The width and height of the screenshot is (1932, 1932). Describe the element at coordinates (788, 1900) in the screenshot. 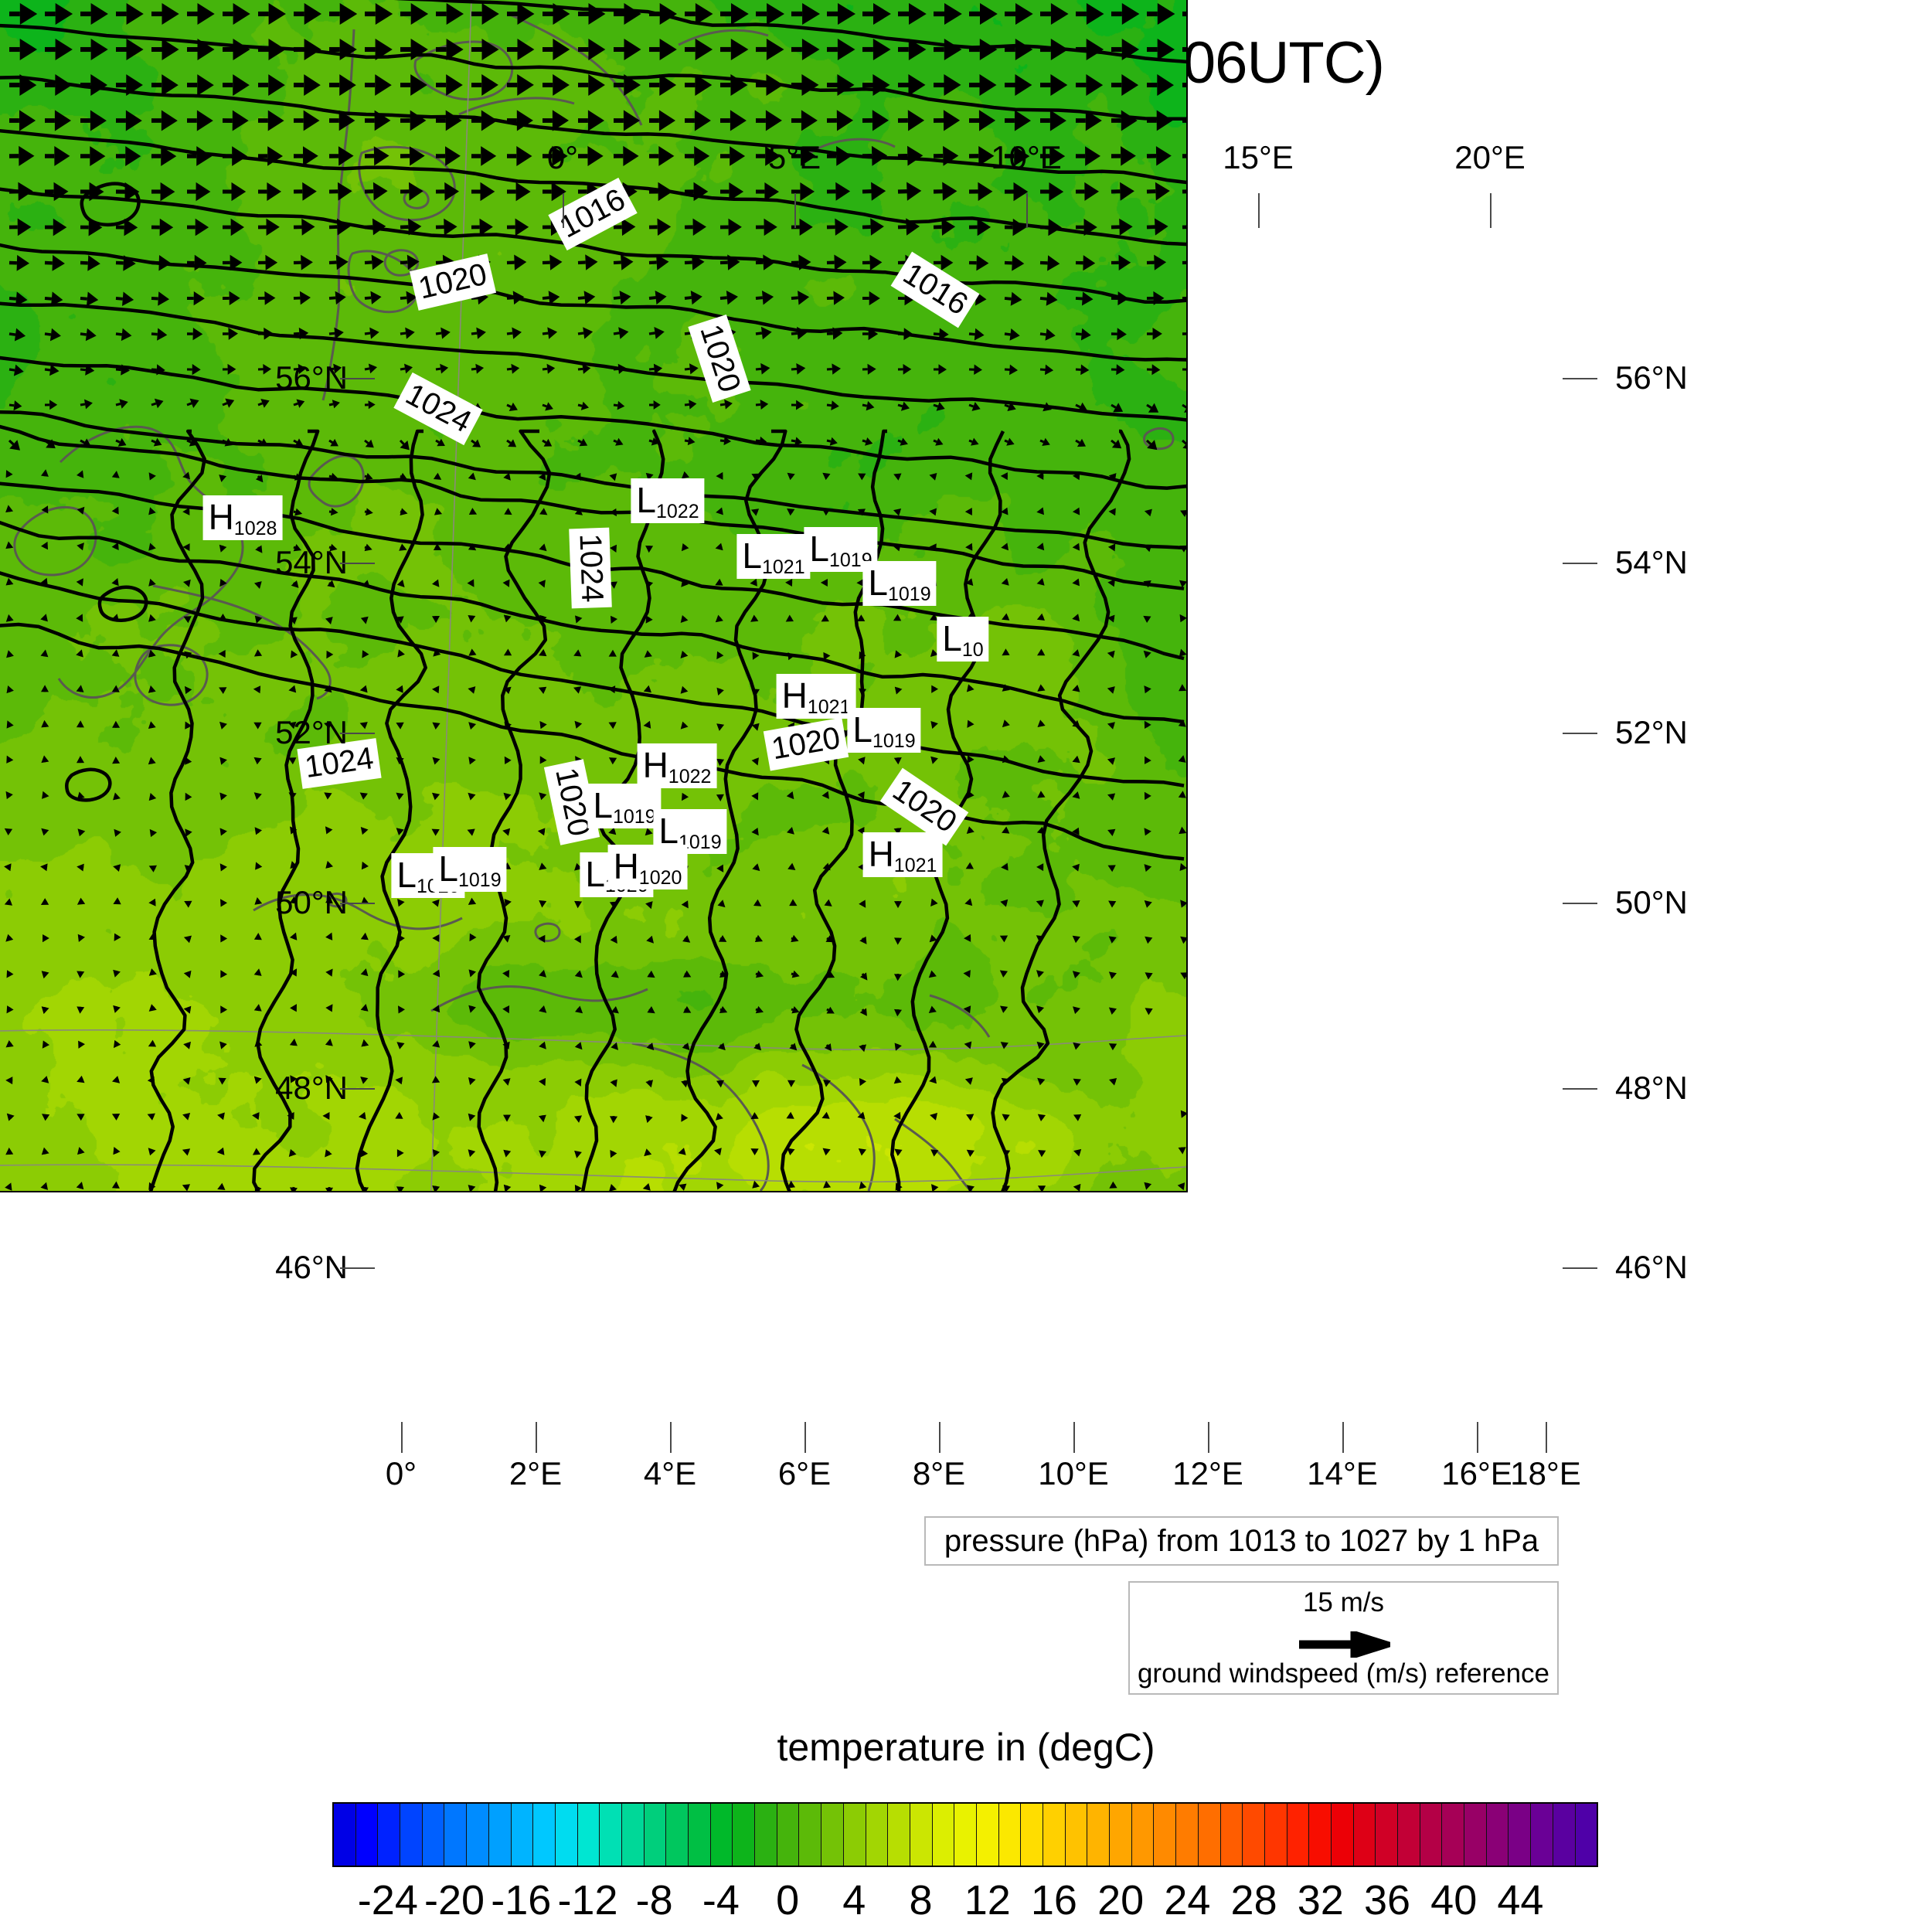

I see `colorbar-tick-label: 0` at that location.